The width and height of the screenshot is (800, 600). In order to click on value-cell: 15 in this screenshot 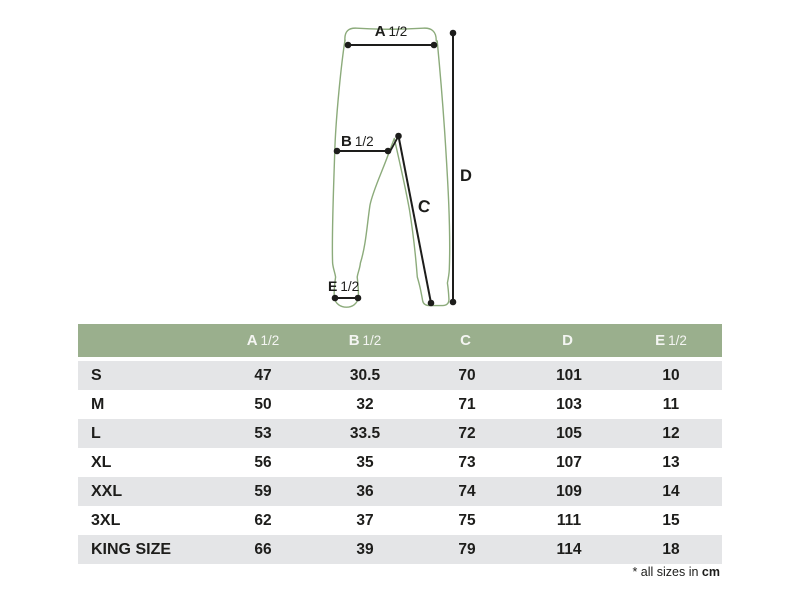, I will do `click(671, 520)`.